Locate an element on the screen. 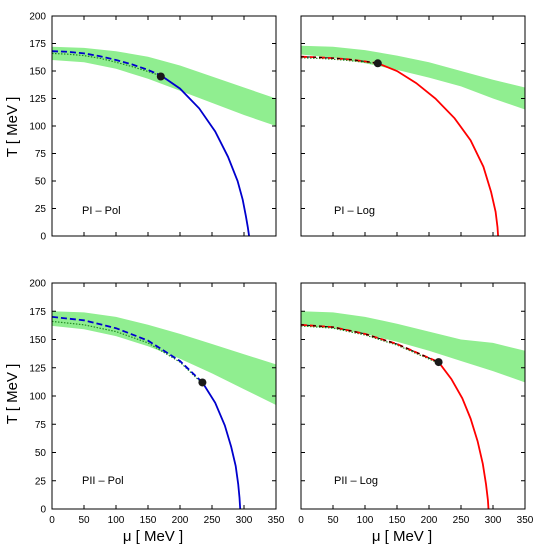  dashed-crossover-accent is located at coordinates (339, 60).